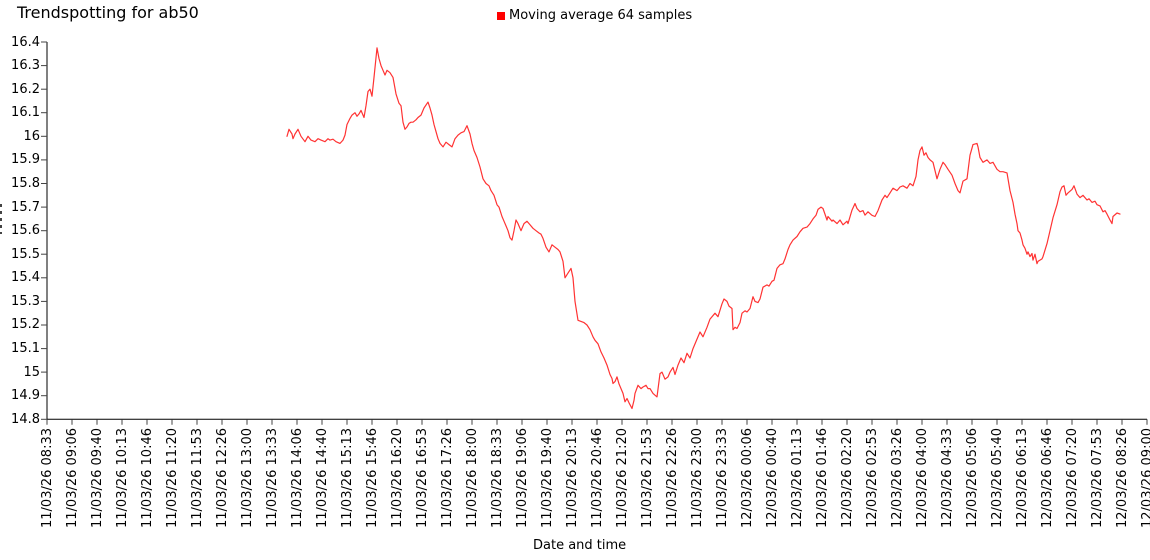  I want to click on x-tick-label: 12/03/26 07:20, so click(1072, 478).